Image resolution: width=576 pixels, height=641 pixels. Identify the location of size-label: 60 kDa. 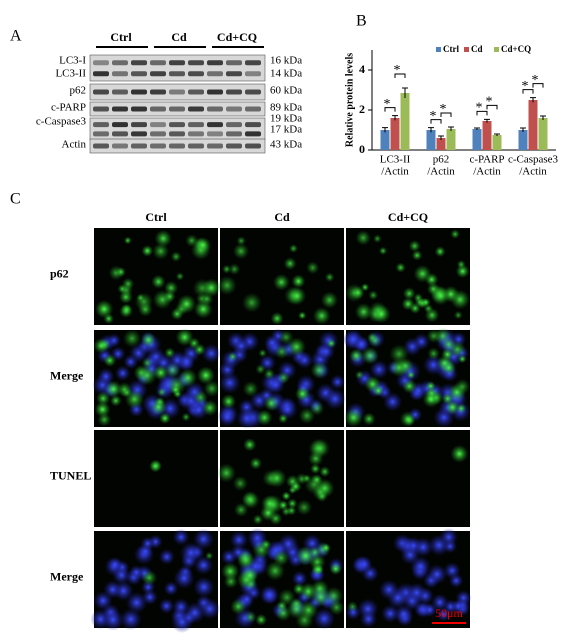
(286, 91).